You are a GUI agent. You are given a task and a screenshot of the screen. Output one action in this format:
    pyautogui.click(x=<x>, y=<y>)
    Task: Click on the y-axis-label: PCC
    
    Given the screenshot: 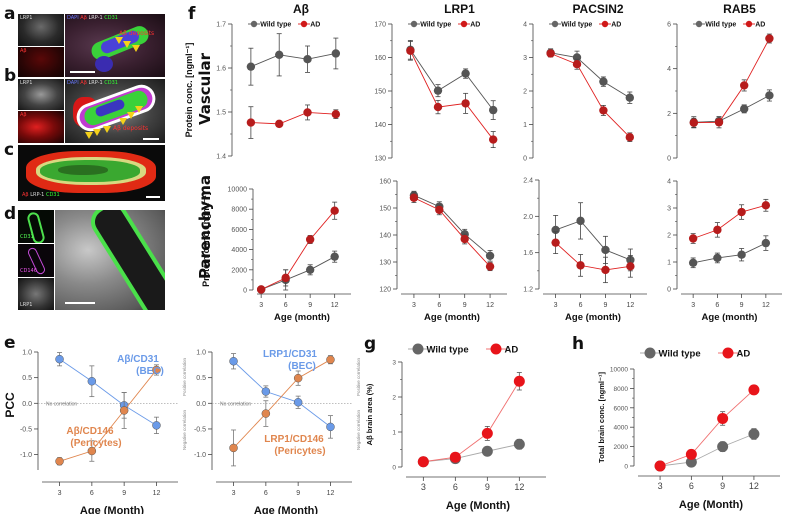 What is the action you would take?
    pyautogui.click(x=10, y=405)
    